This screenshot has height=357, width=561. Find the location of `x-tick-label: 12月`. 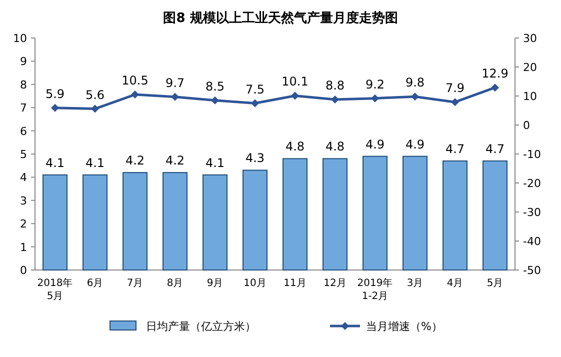

x-tick-label: 12月 is located at coordinates (335, 283).